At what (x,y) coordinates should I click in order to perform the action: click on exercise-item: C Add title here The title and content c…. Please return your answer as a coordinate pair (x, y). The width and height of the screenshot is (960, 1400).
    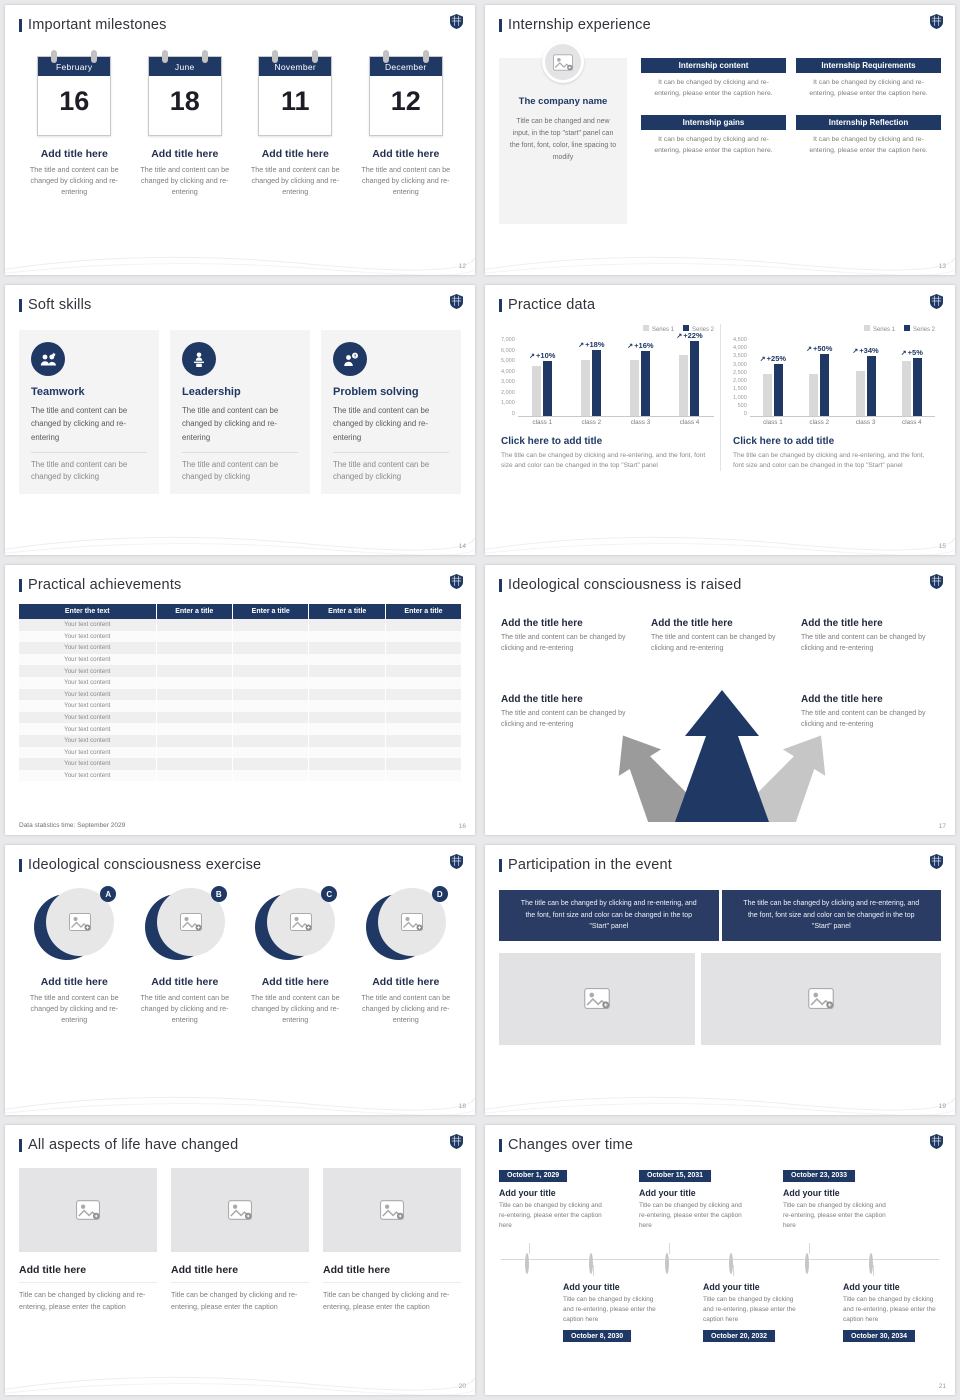
    Looking at the image, I should click on (295, 955).